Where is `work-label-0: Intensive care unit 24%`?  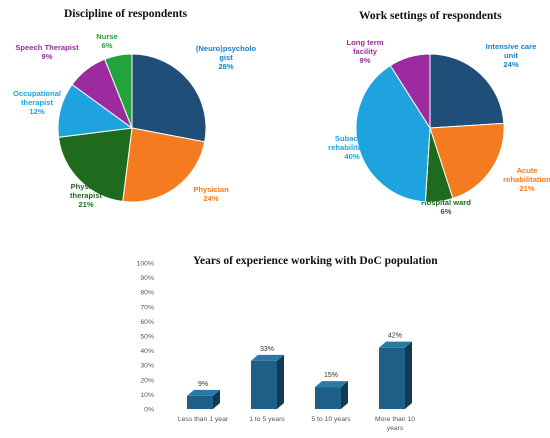
work-label-0: Intensive care unit 24% is located at coordinates (511, 55).